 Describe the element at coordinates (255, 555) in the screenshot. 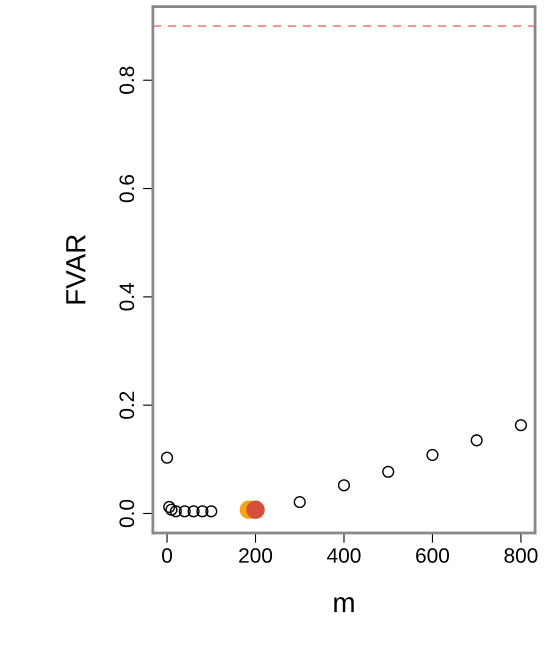

I see `x-tick-label: 200` at that location.